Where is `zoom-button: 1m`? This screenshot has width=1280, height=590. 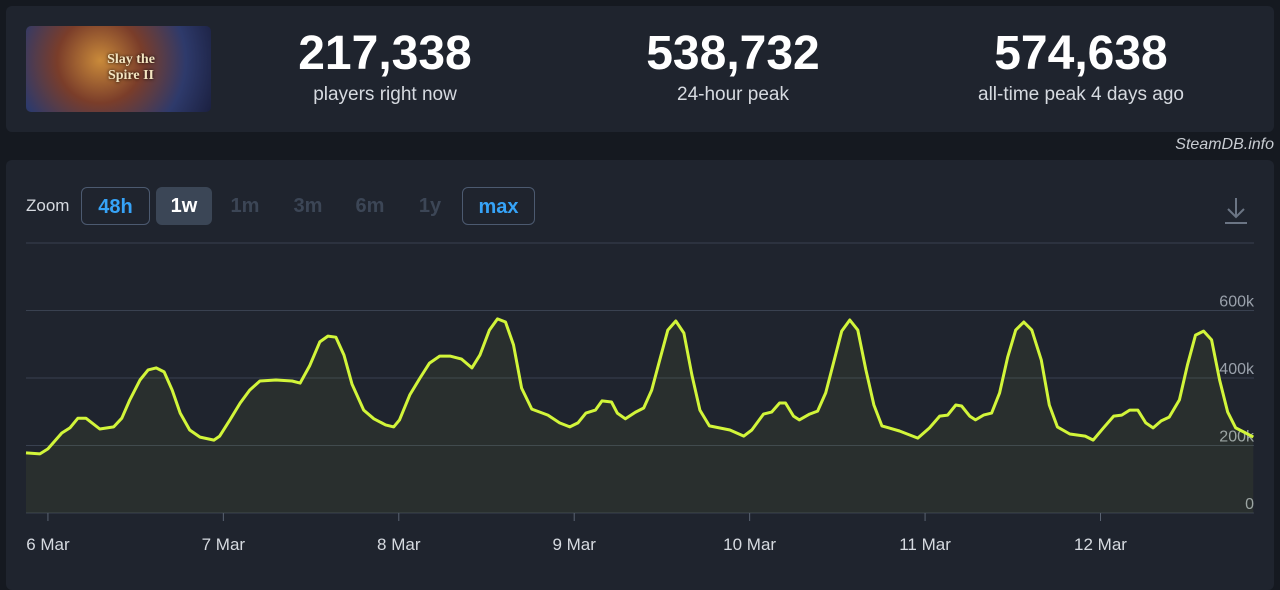
zoom-button: 1m is located at coordinates (245, 206).